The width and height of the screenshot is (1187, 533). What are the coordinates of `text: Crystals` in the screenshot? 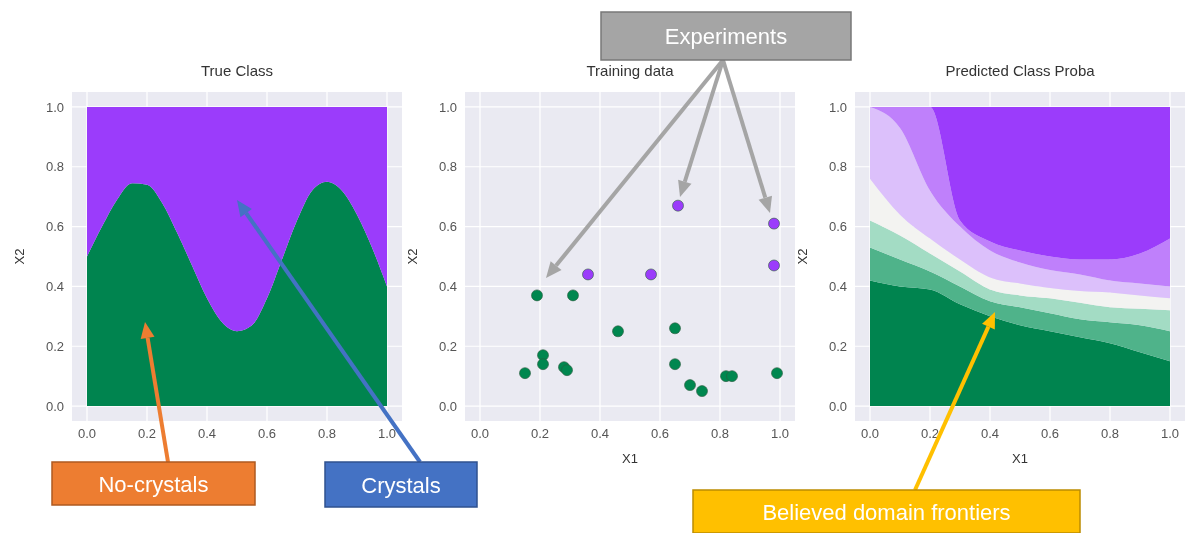 It's located at (401, 485).